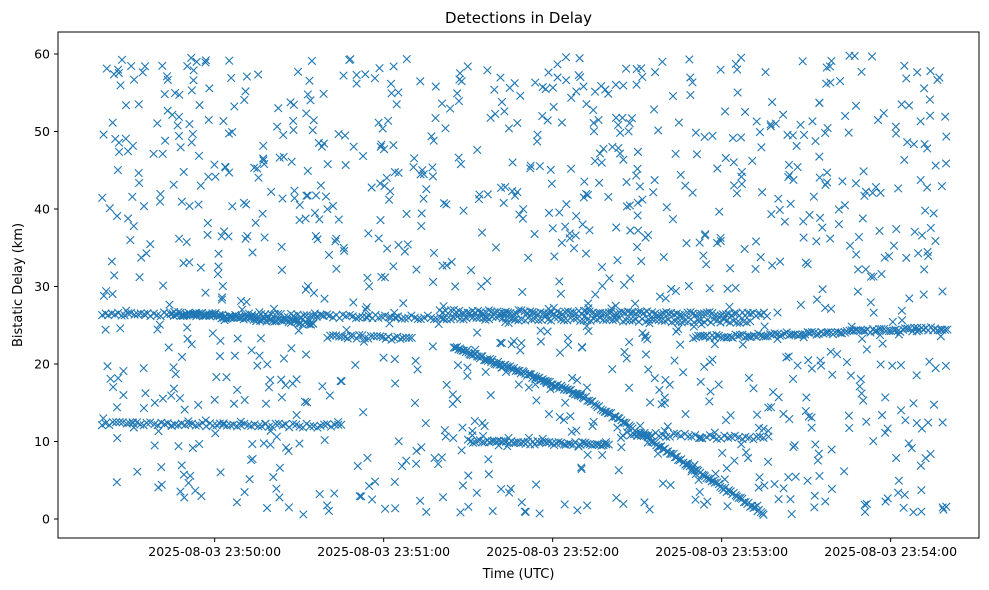 Image resolution: width=989 pixels, height=590 pixels. Describe the element at coordinates (383, 551) in the screenshot. I see `x-tick-label: 2025-08-03 23:51:00` at that location.